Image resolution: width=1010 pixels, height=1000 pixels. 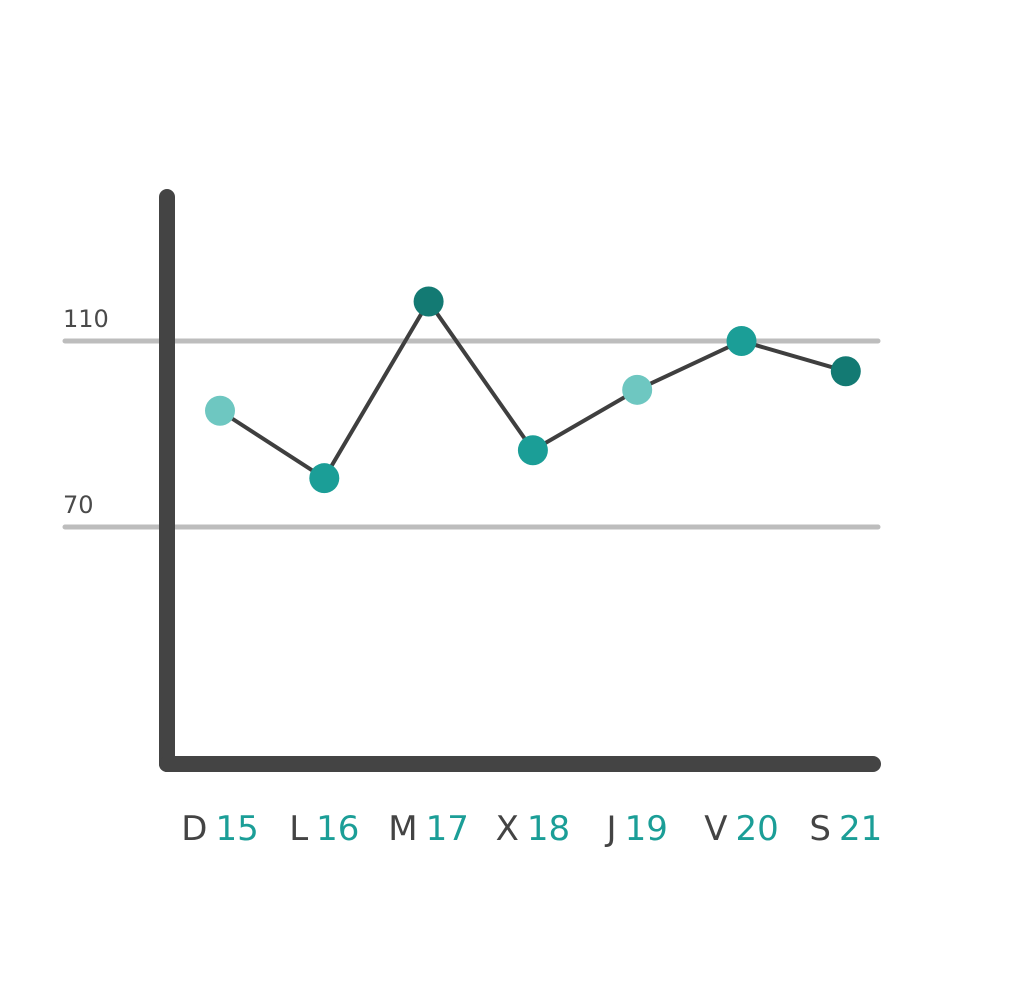 I want to click on x-tick-day-number: 18, so click(x=548, y=829).